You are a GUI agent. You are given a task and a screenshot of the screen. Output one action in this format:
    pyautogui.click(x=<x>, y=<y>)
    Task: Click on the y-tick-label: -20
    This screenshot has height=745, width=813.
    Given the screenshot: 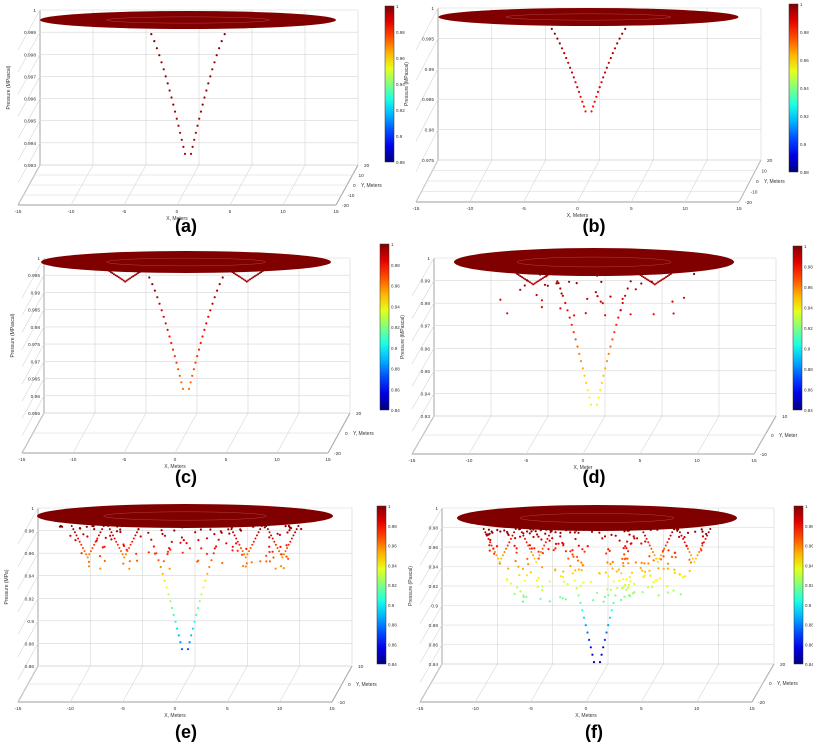 What is the action you would take?
    pyautogui.click(x=337, y=454)
    